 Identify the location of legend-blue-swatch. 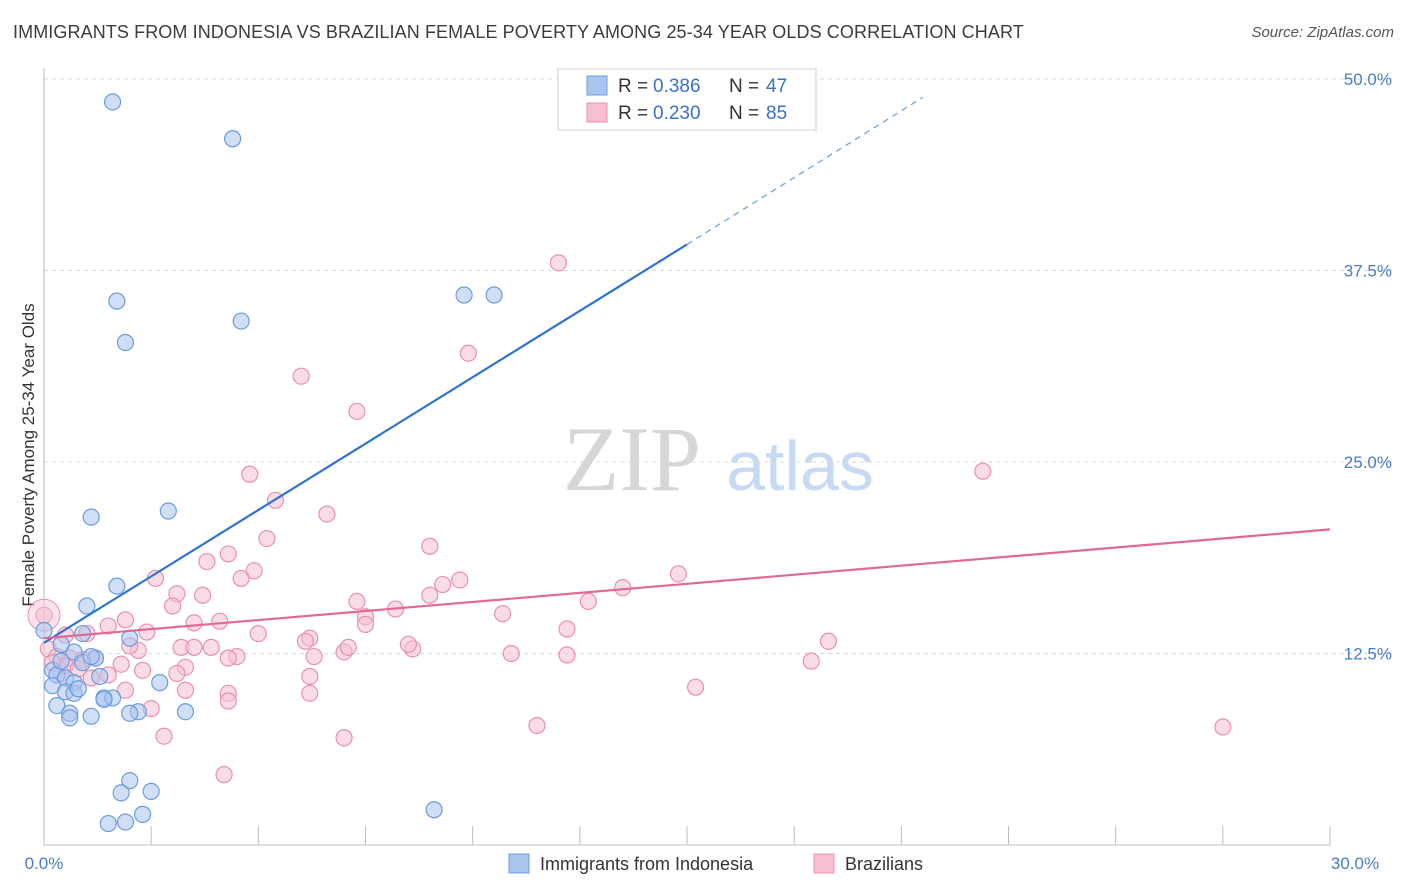
(597, 85).